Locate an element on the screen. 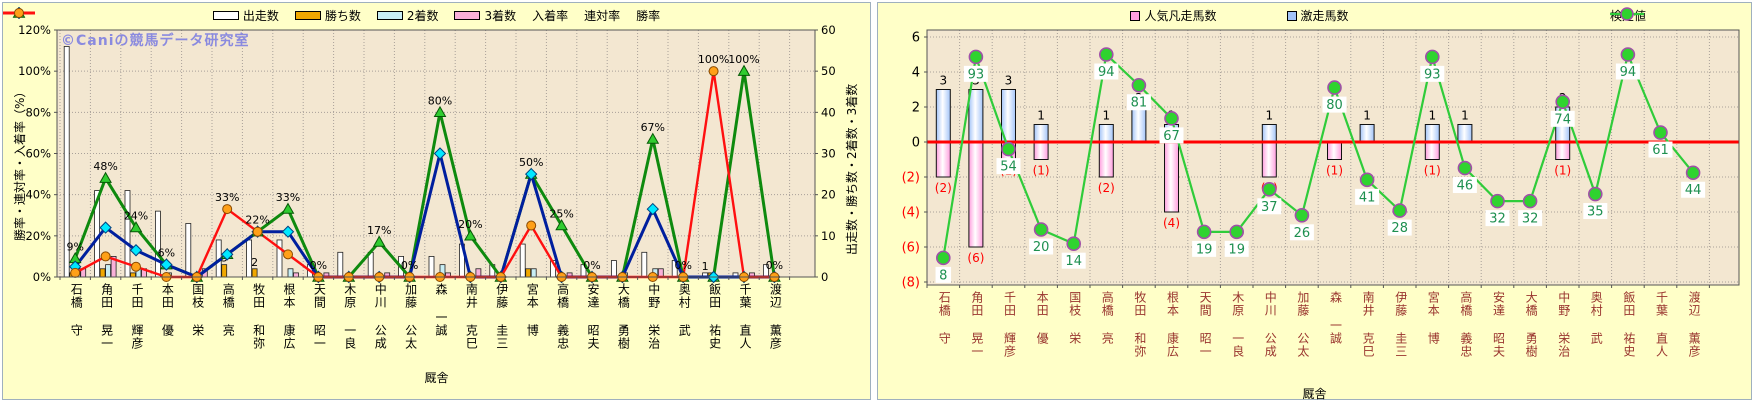 Image resolution: width=1754 pixels, height=403 pixels. x-label-宮本 博: 宮本 博 is located at coordinates (532, 310).